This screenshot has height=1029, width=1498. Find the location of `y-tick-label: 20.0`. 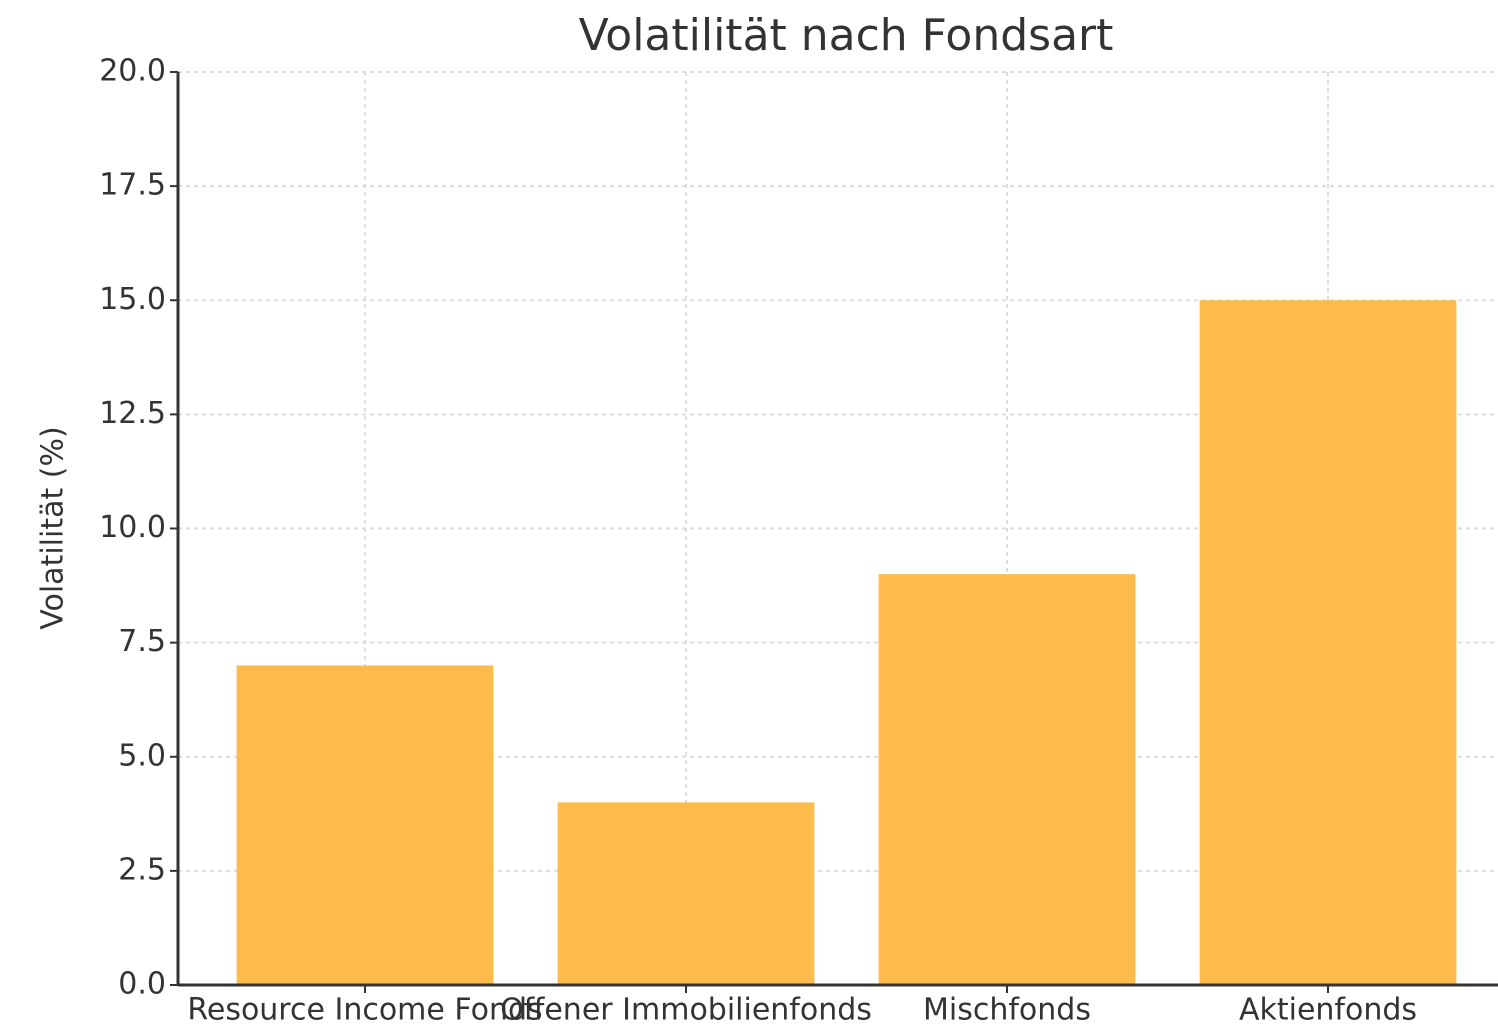

y-tick-label: 20.0 is located at coordinates (132, 71).